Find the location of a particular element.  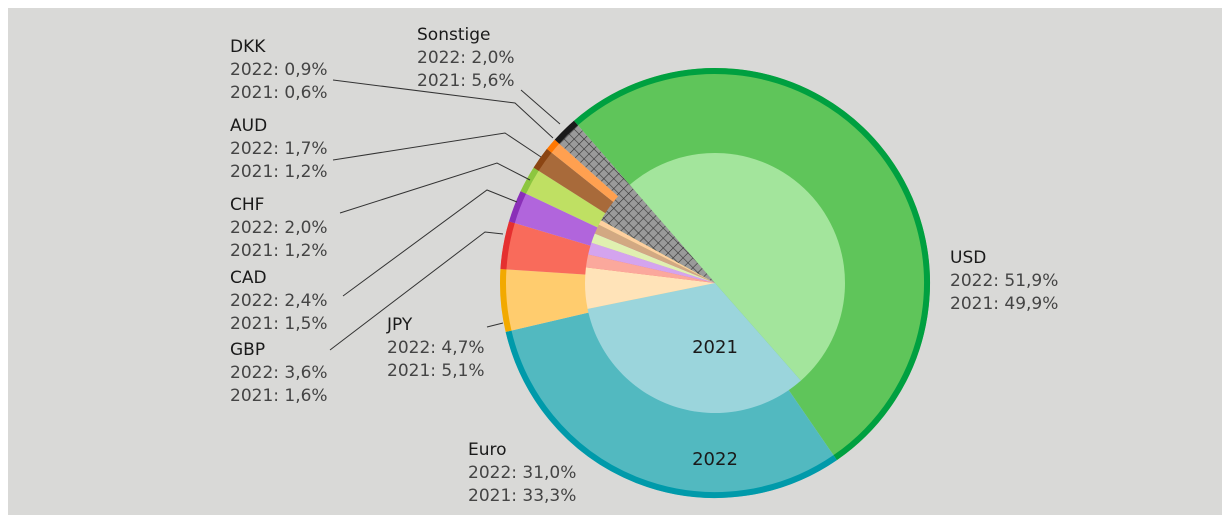

category-label: Sonstige is located at coordinates (453, 35).